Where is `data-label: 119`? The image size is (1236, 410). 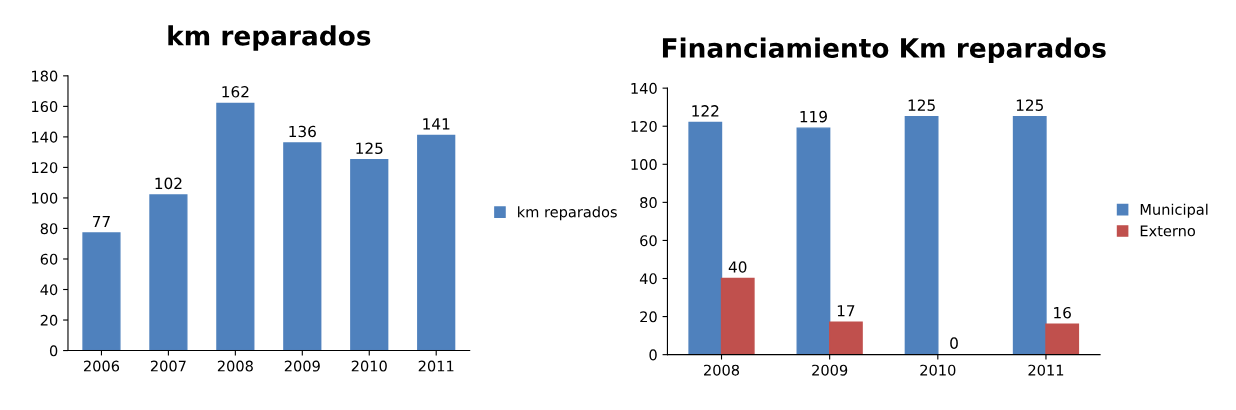 data-label: 119 is located at coordinates (813, 116).